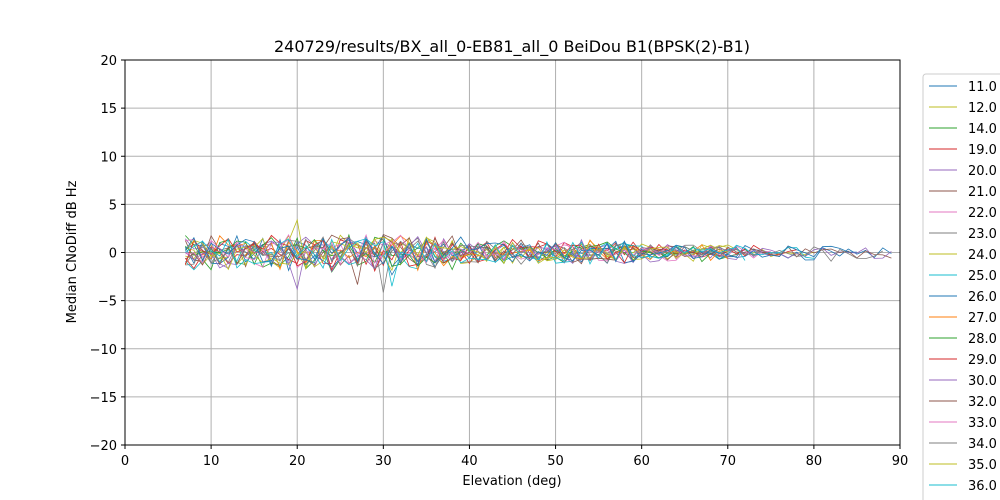 The image size is (1000, 500). I want to click on y-tick-label: 10, so click(108, 157).